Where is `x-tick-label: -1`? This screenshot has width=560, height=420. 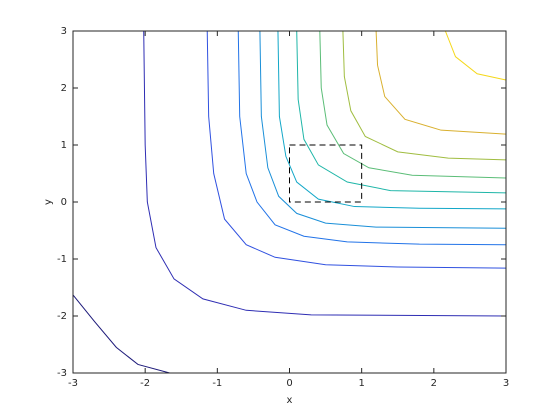
x-tick-label: -1 is located at coordinates (217, 383).